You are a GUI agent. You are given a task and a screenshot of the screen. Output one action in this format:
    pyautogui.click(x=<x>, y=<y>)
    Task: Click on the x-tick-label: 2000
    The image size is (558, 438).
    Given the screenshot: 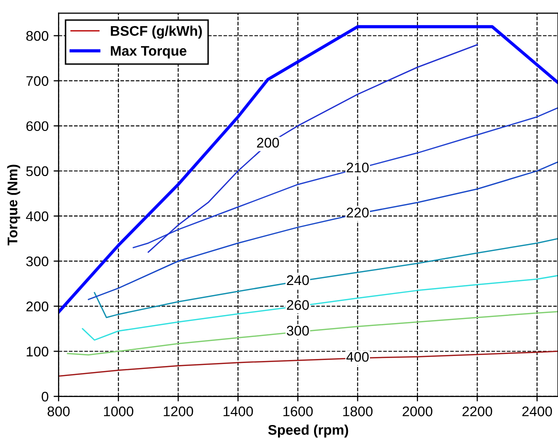 What is the action you would take?
    pyautogui.click(x=417, y=411)
    